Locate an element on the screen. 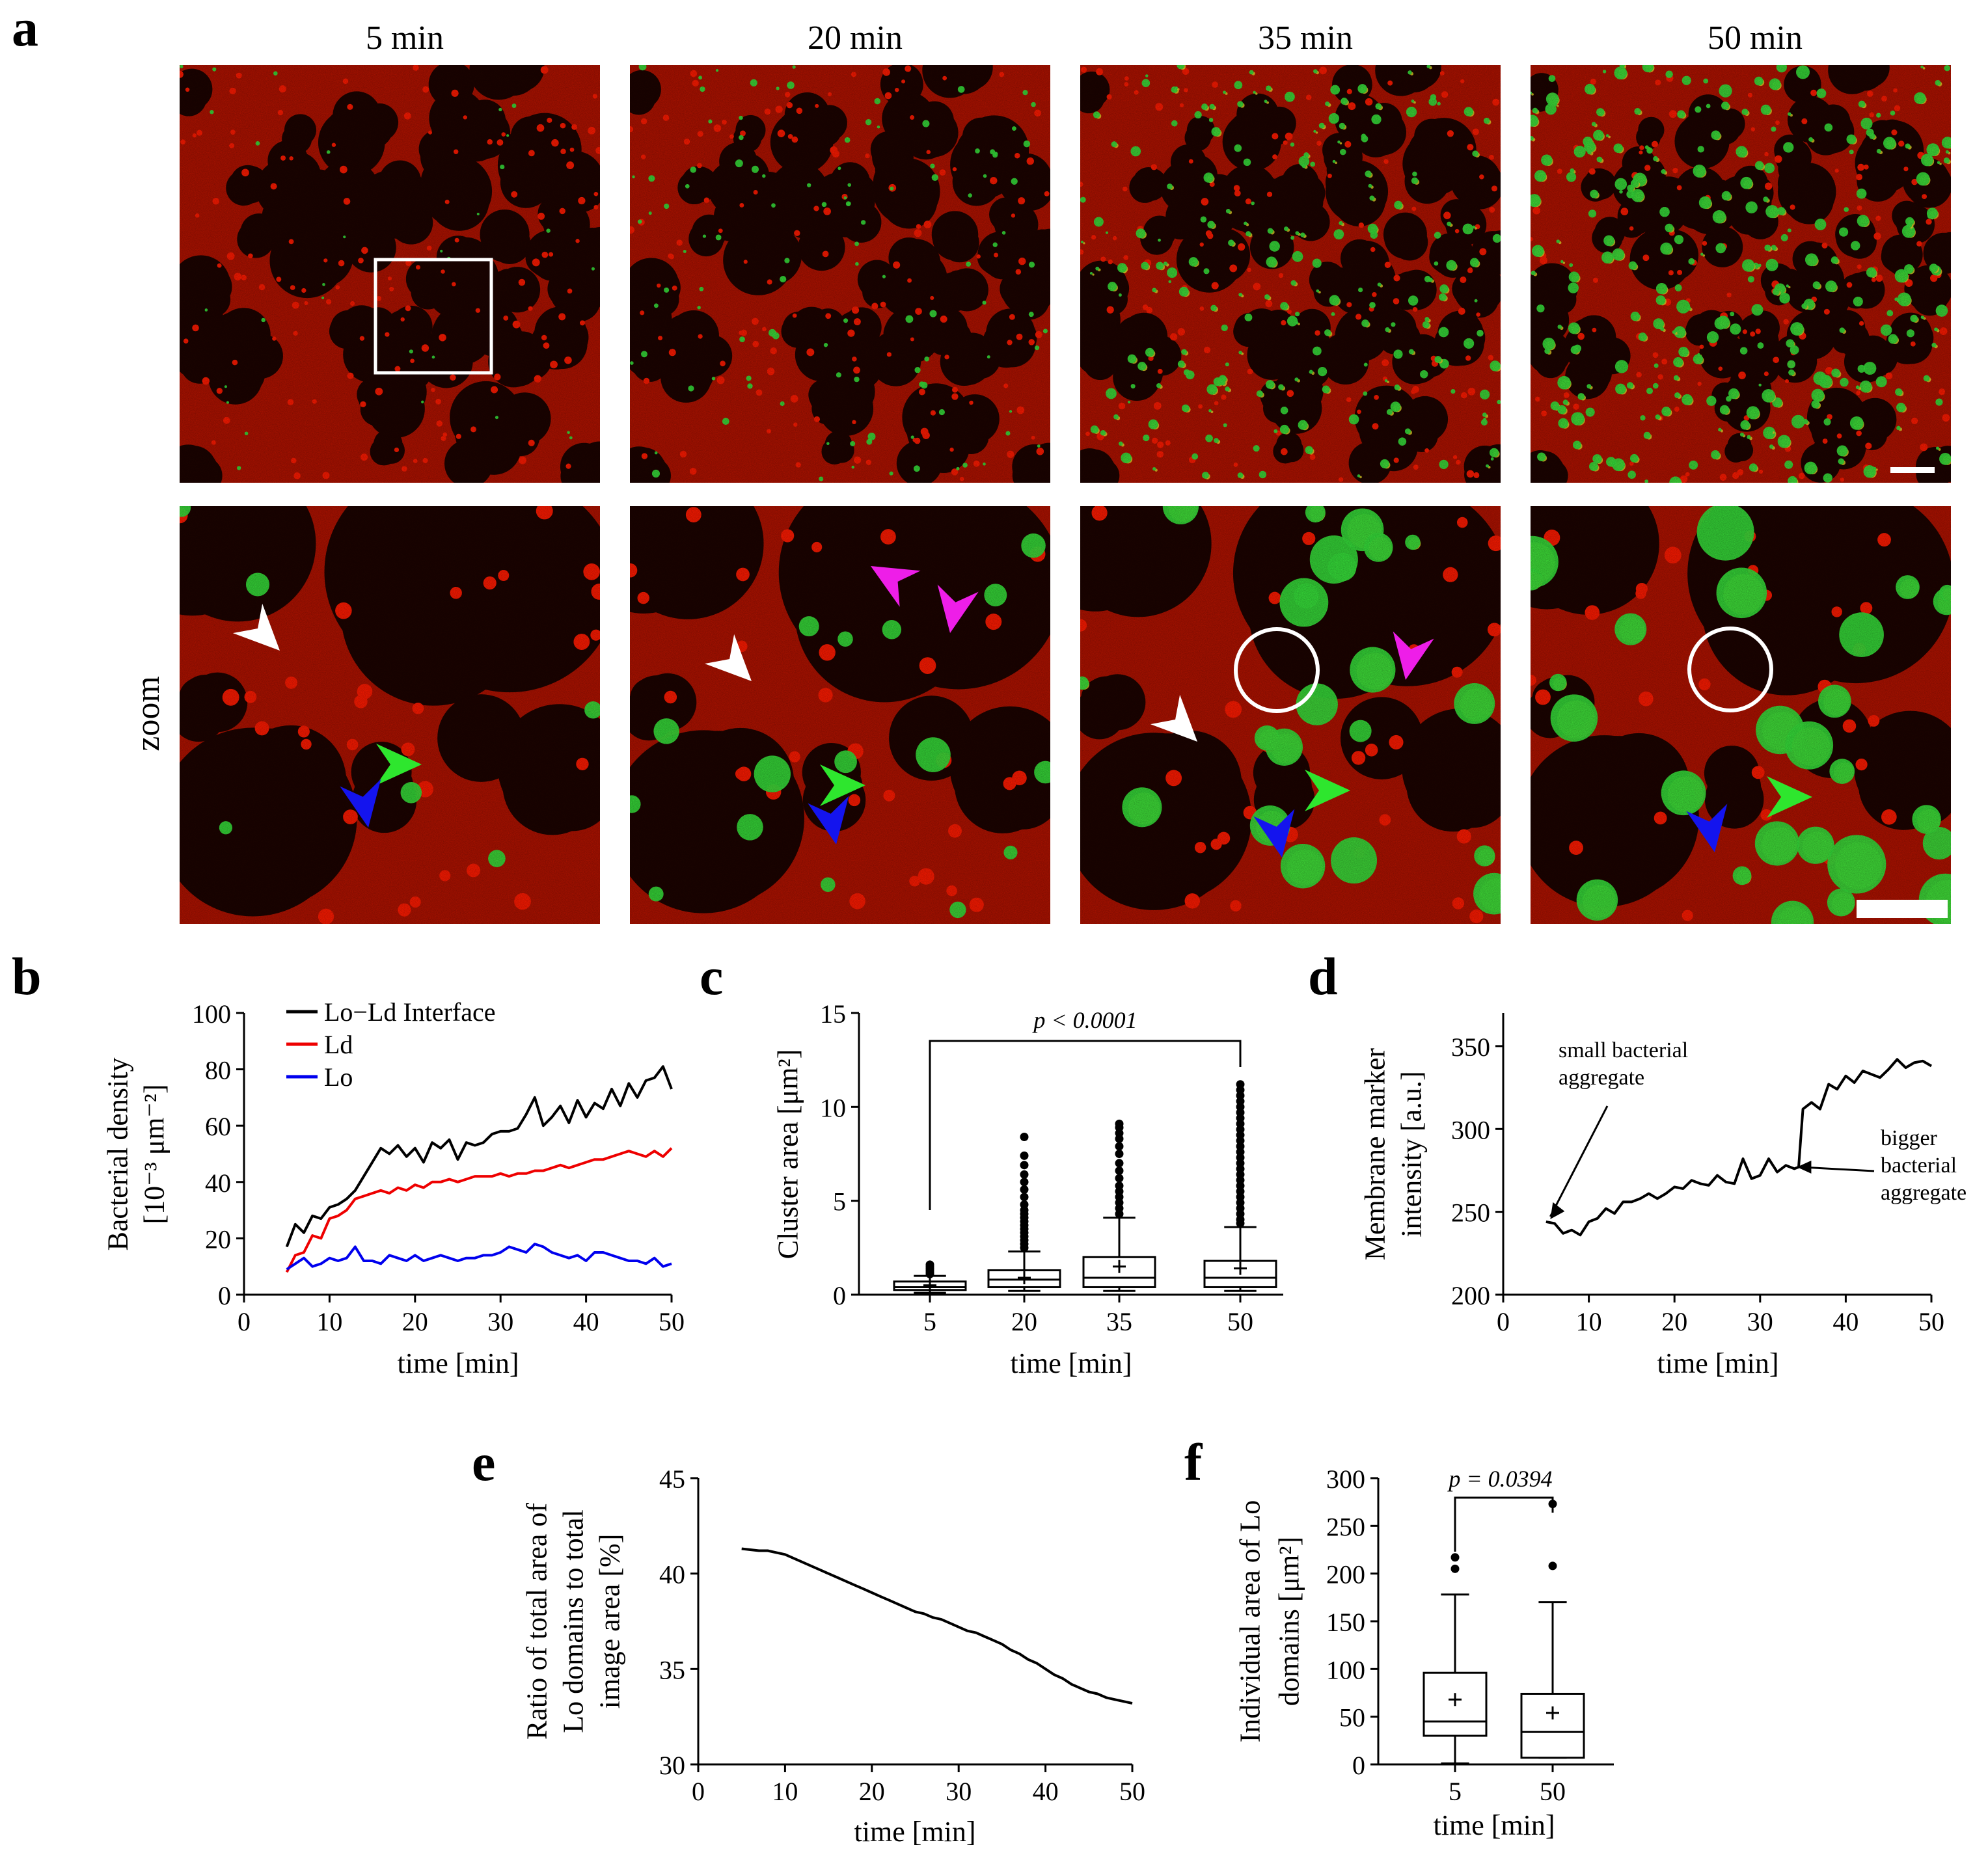  panel-letter-e: e is located at coordinates (483, 1462).